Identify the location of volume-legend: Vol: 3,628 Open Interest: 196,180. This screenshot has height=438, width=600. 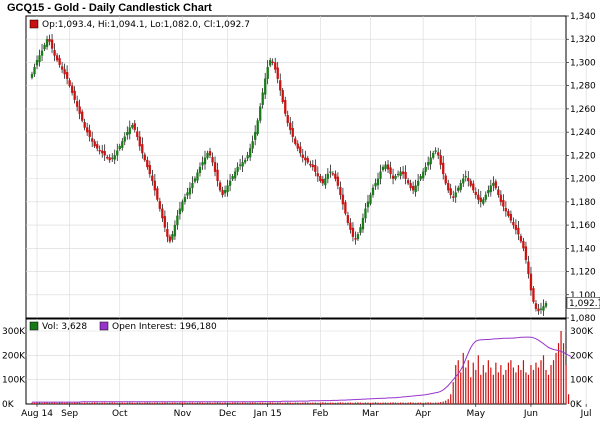
(123, 326).